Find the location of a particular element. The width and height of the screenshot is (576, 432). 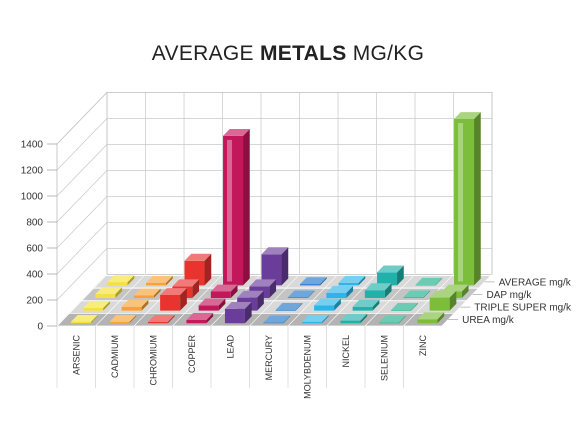

y-tick-label: 1200 is located at coordinates (32, 171).